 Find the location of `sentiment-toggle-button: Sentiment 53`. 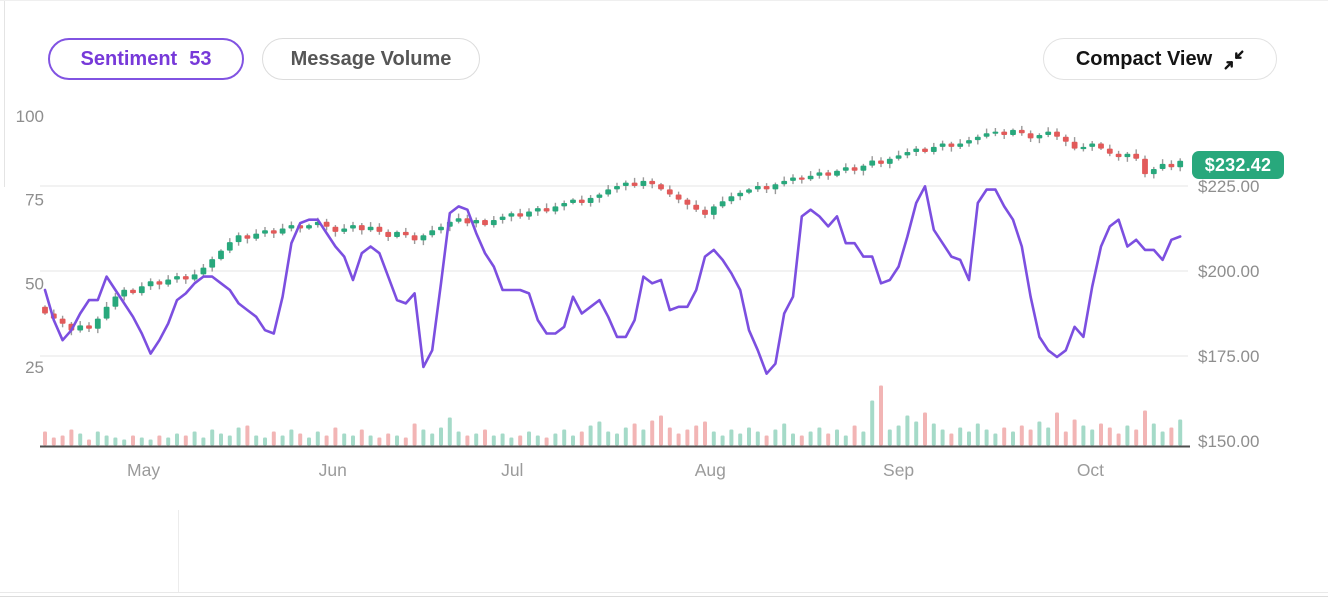

sentiment-toggle-button: Sentiment 53 is located at coordinates (146, 59).